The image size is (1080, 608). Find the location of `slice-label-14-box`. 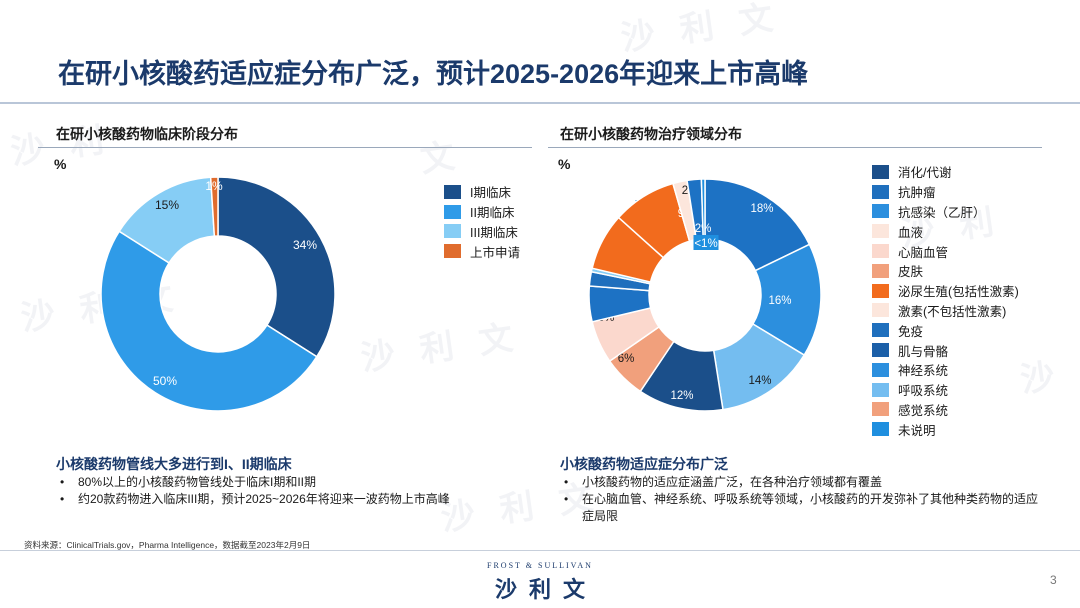

slice-label-14-box is located at coordinates (706, 242).